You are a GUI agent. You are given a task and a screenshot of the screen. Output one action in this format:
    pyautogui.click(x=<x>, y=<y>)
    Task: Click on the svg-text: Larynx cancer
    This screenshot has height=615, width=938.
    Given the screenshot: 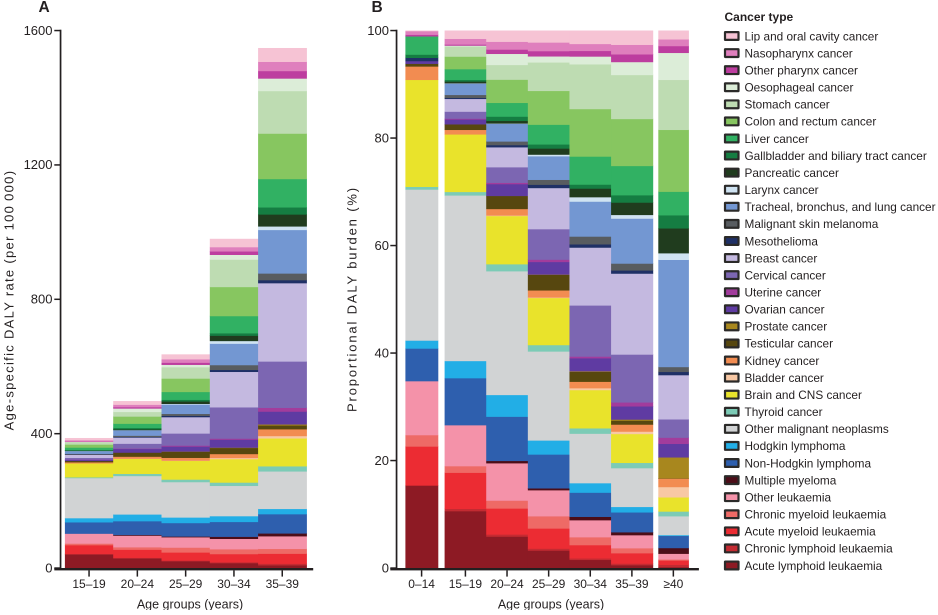 What is the action you would take?
    pyautogui.click(x=782, y=190)
    